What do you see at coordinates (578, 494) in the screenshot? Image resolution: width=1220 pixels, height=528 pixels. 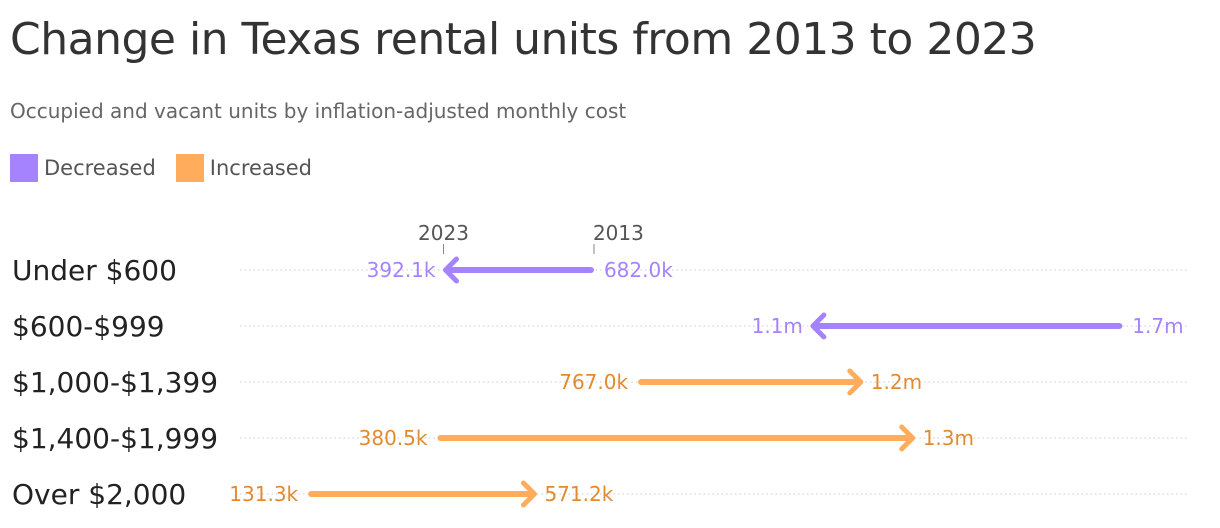 I see `value-label-2023: 571.2k` at bounding box center [578, 494].